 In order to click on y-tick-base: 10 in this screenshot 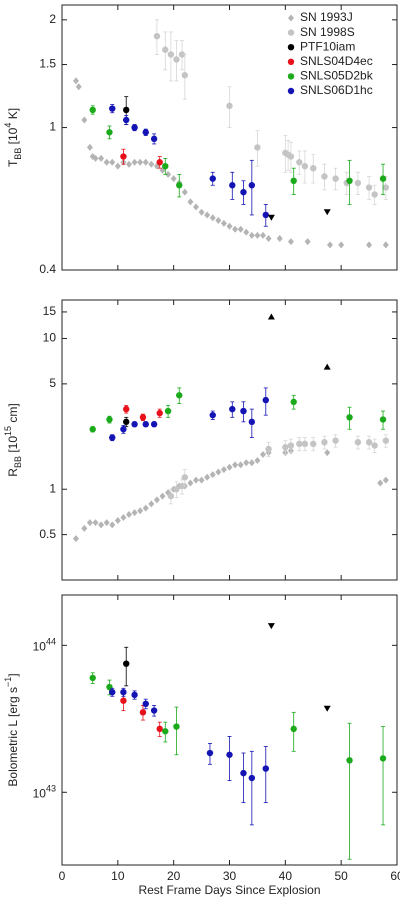, I will do `click(40, 793)`.